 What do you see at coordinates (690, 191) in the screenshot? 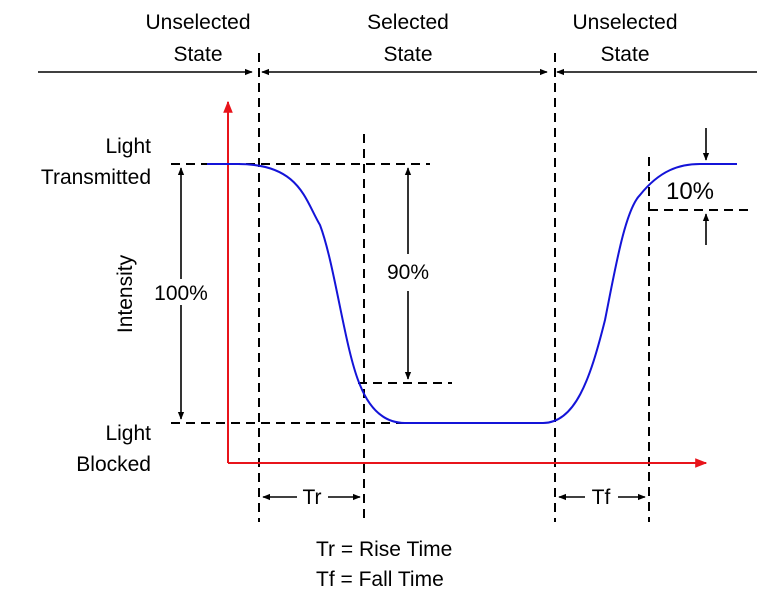
I see `ten-label: 10%` at bounding box center [690, 191].